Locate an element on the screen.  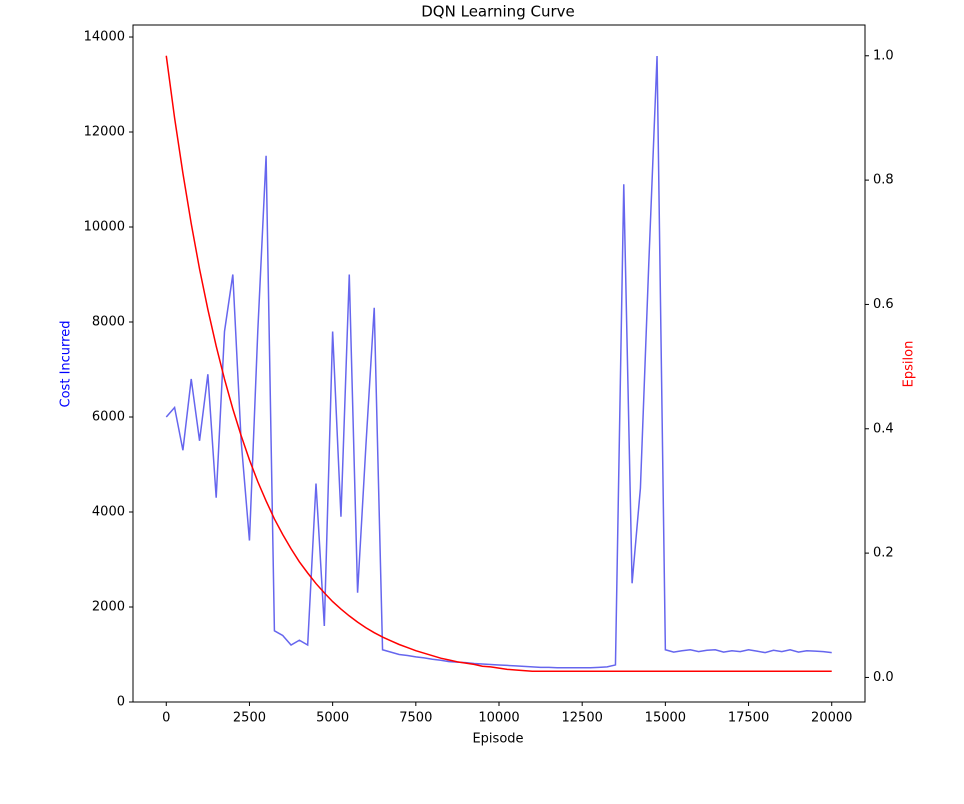
x-tick-label: 2500 is located at coordinates (249, 718).